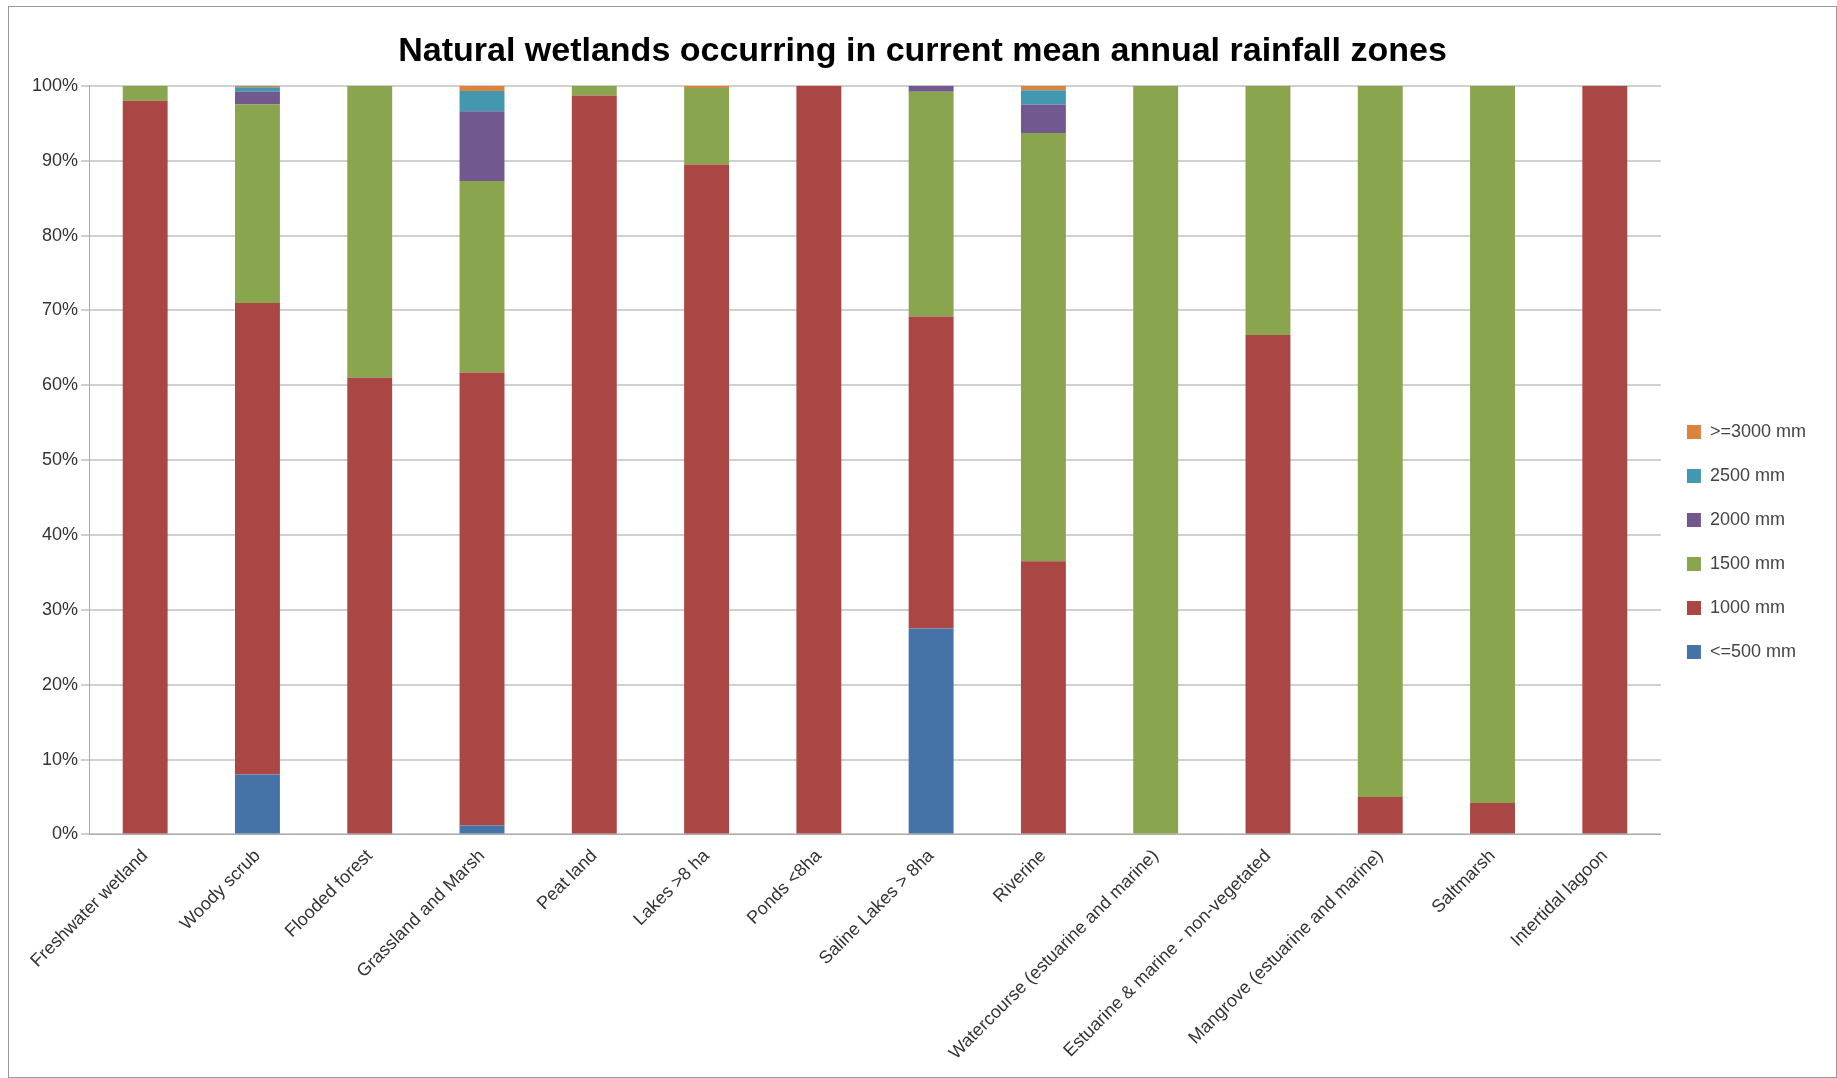 This screenshot has width=1837, height=1078. What do you see at coordinates (1747, 562) in the screenshot?
I see `legend-label: 1500 mm` at bounding box center [1747, 562].